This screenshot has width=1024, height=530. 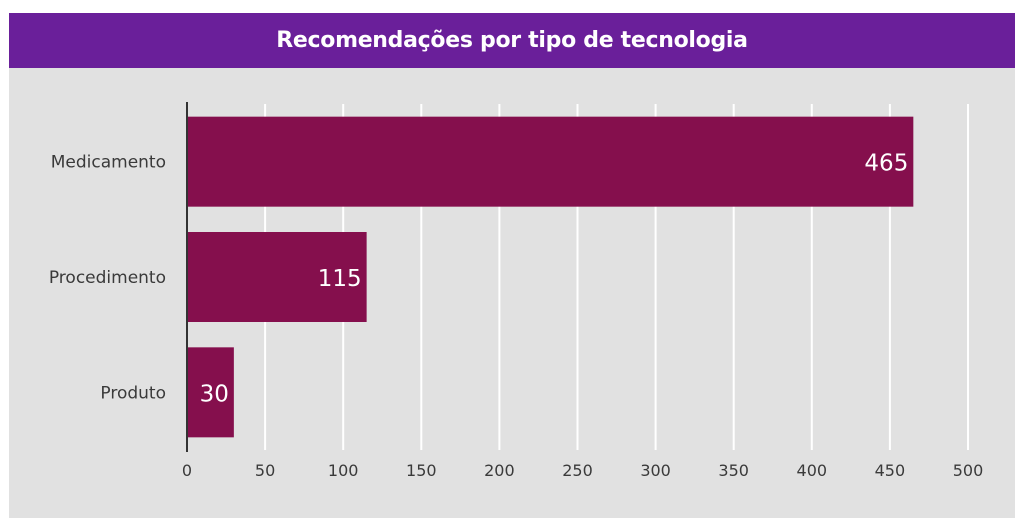 I want to click on bar-produto, so click(x=210, y=392).